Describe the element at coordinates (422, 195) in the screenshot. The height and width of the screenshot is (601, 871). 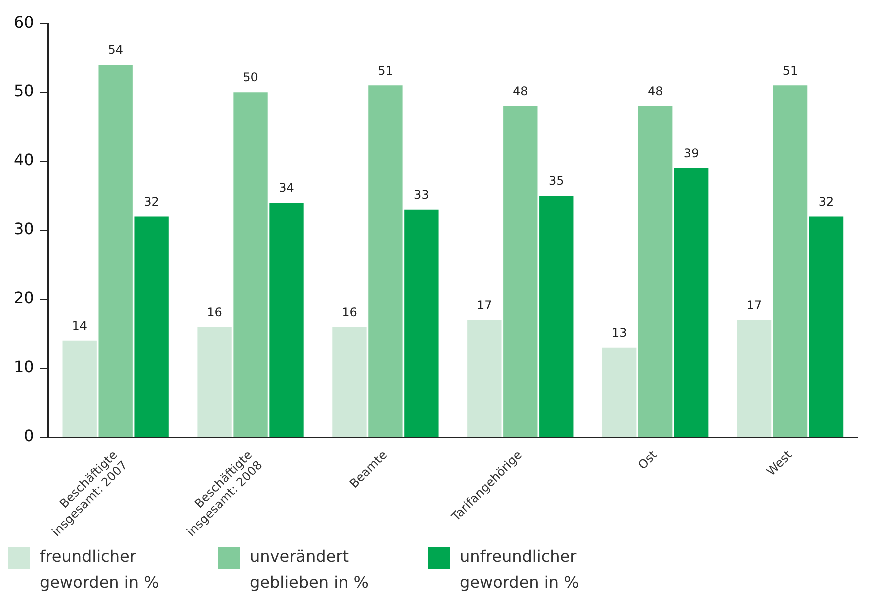
I see `data-label: 33` at that location.